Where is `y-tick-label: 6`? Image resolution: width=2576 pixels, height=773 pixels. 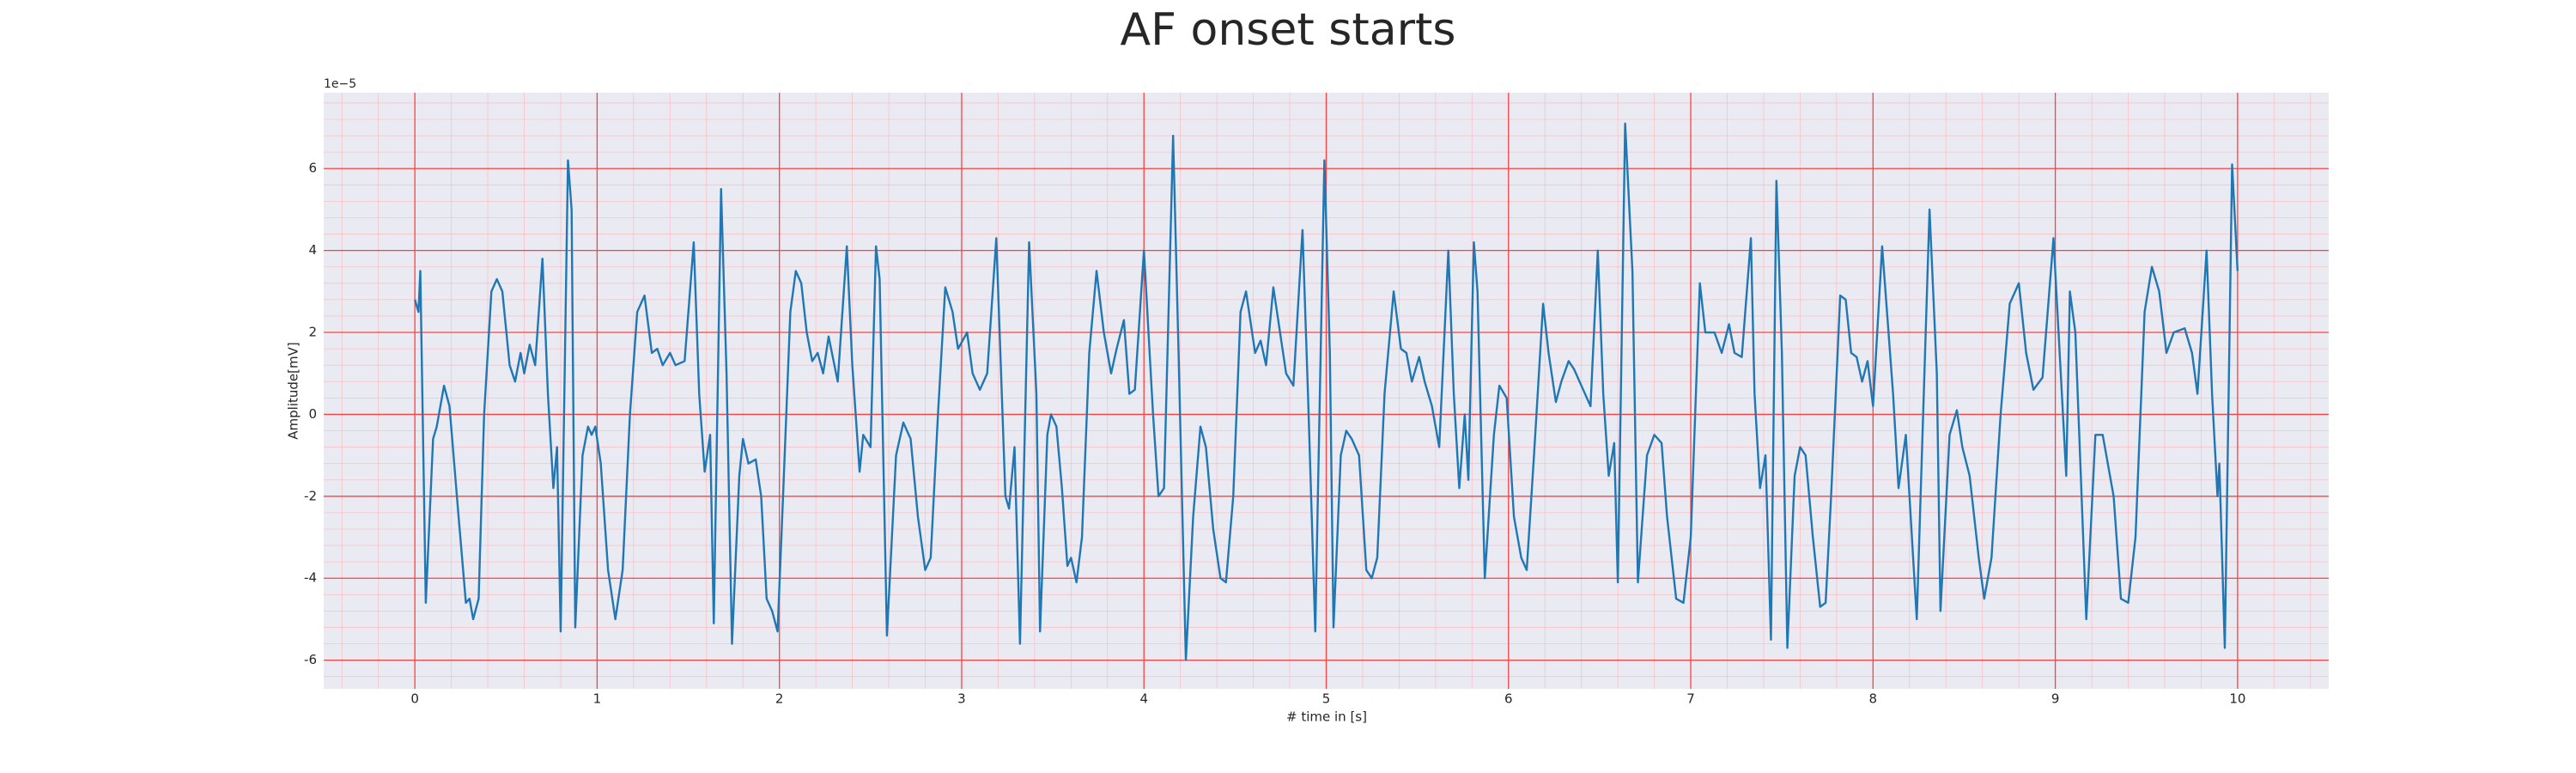 y-tick-label: 6 is located at coordinates (312, 168).